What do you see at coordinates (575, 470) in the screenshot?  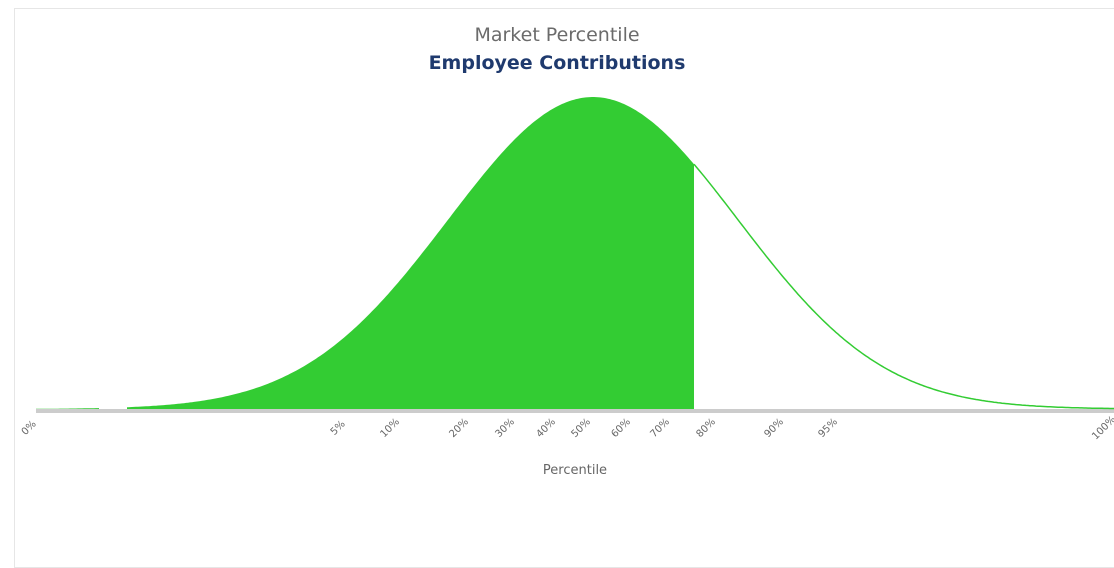 I see `x-axis-title: Percentile` at bounding box center [575, 470].